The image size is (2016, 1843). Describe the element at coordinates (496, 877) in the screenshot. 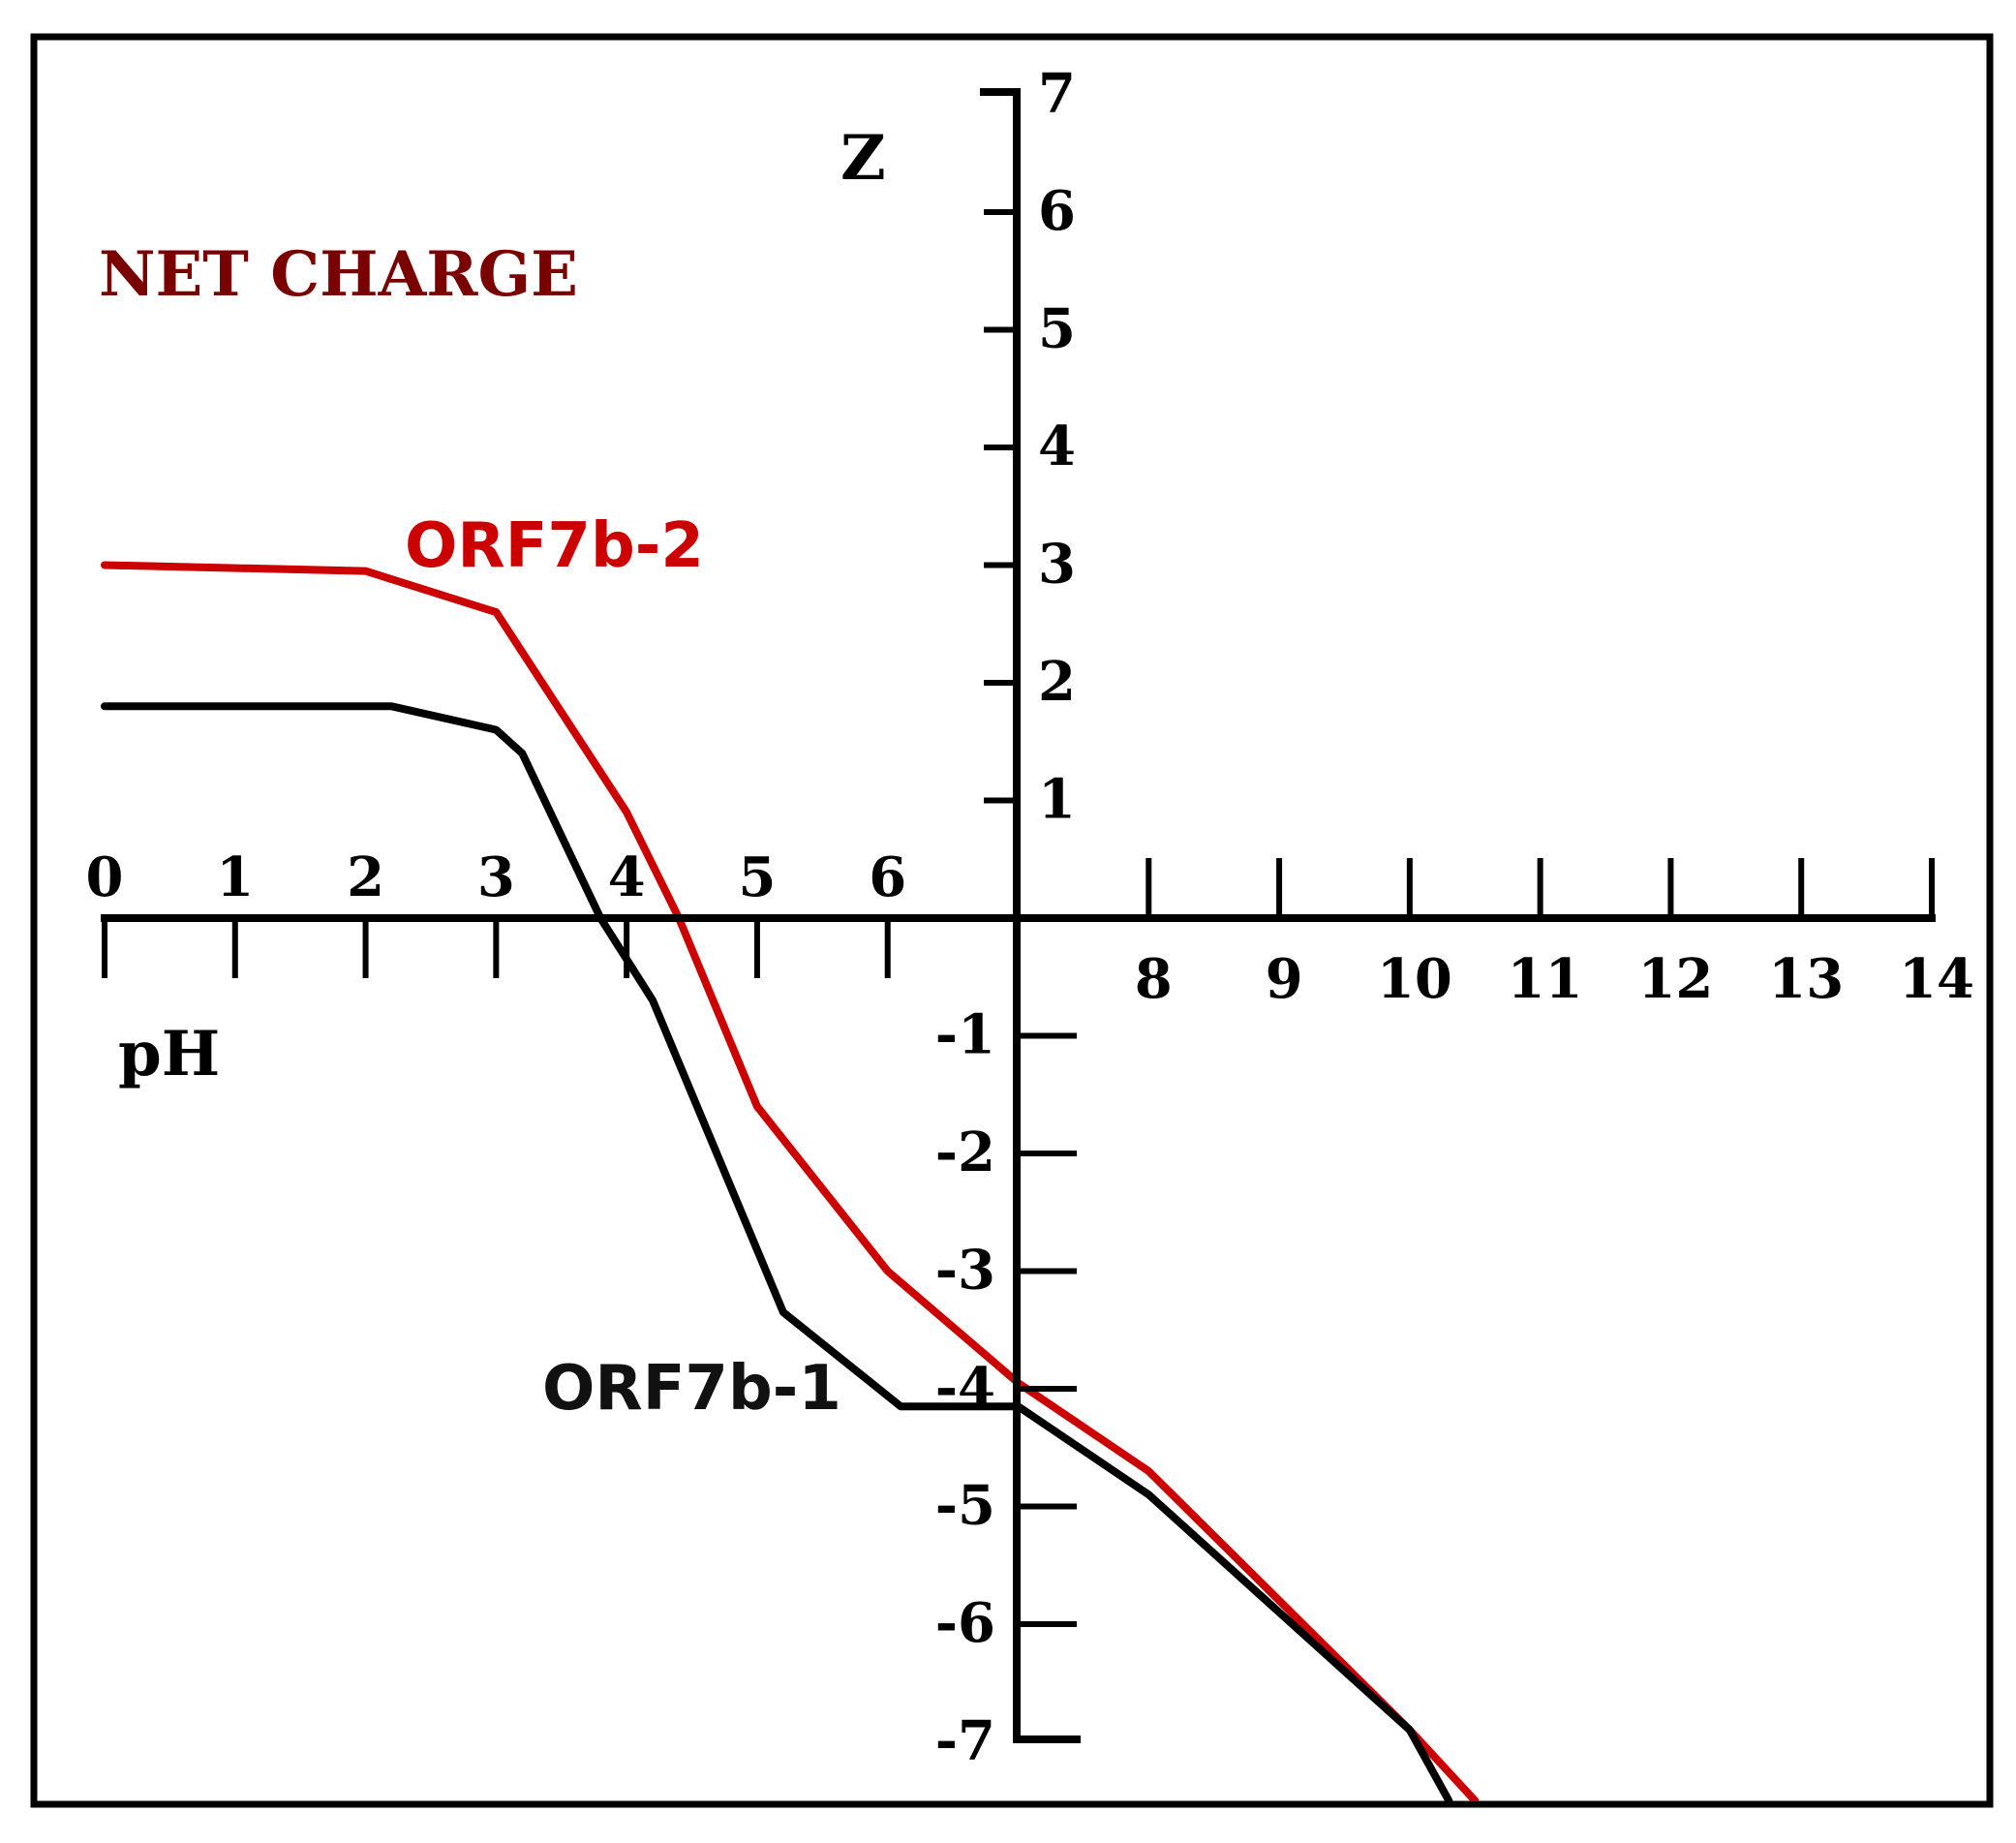

I see `x-tick-label: 3` at that location.